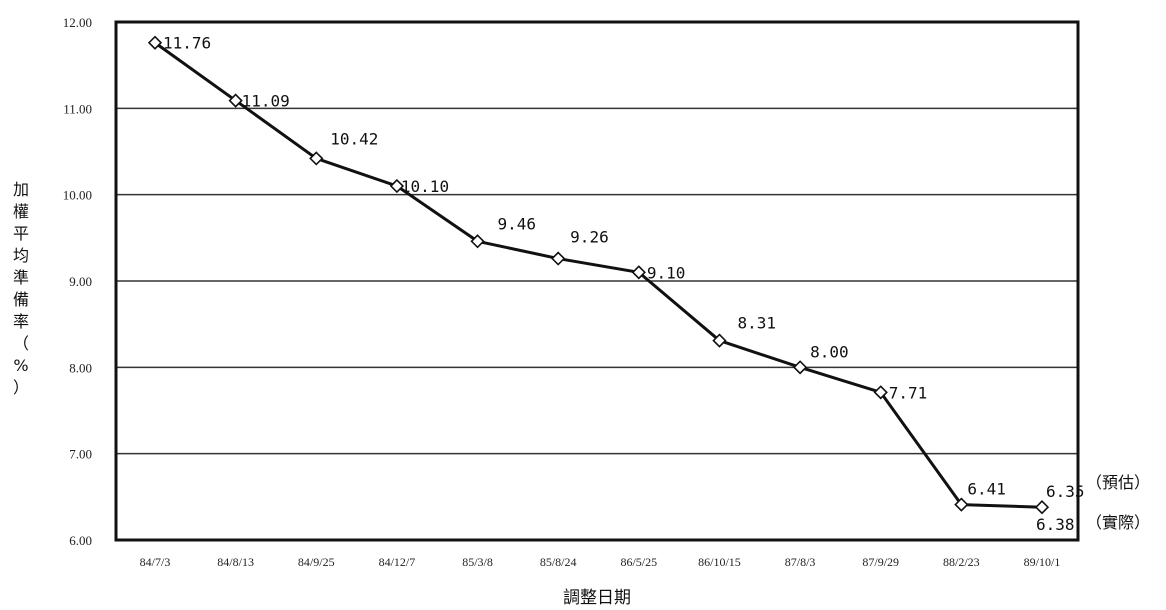  What do you see at coordinates (21, 211) in the screenshot?
I see `y-axis-title-char: 權` at bounding box center [21, 211].